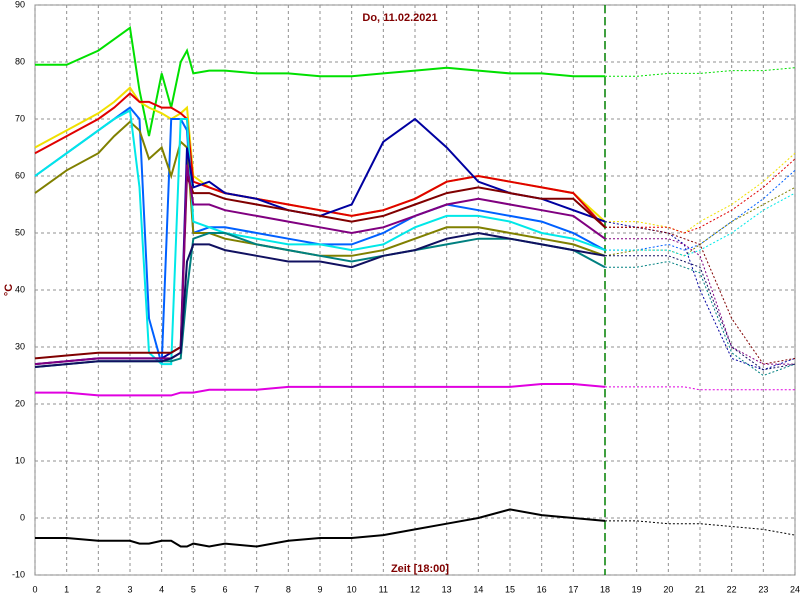 This screenshot has width=800, height=605. Describe the element at coordinates (20, 61) in the screenshot. I see `y-tick-label: 80` at that location.